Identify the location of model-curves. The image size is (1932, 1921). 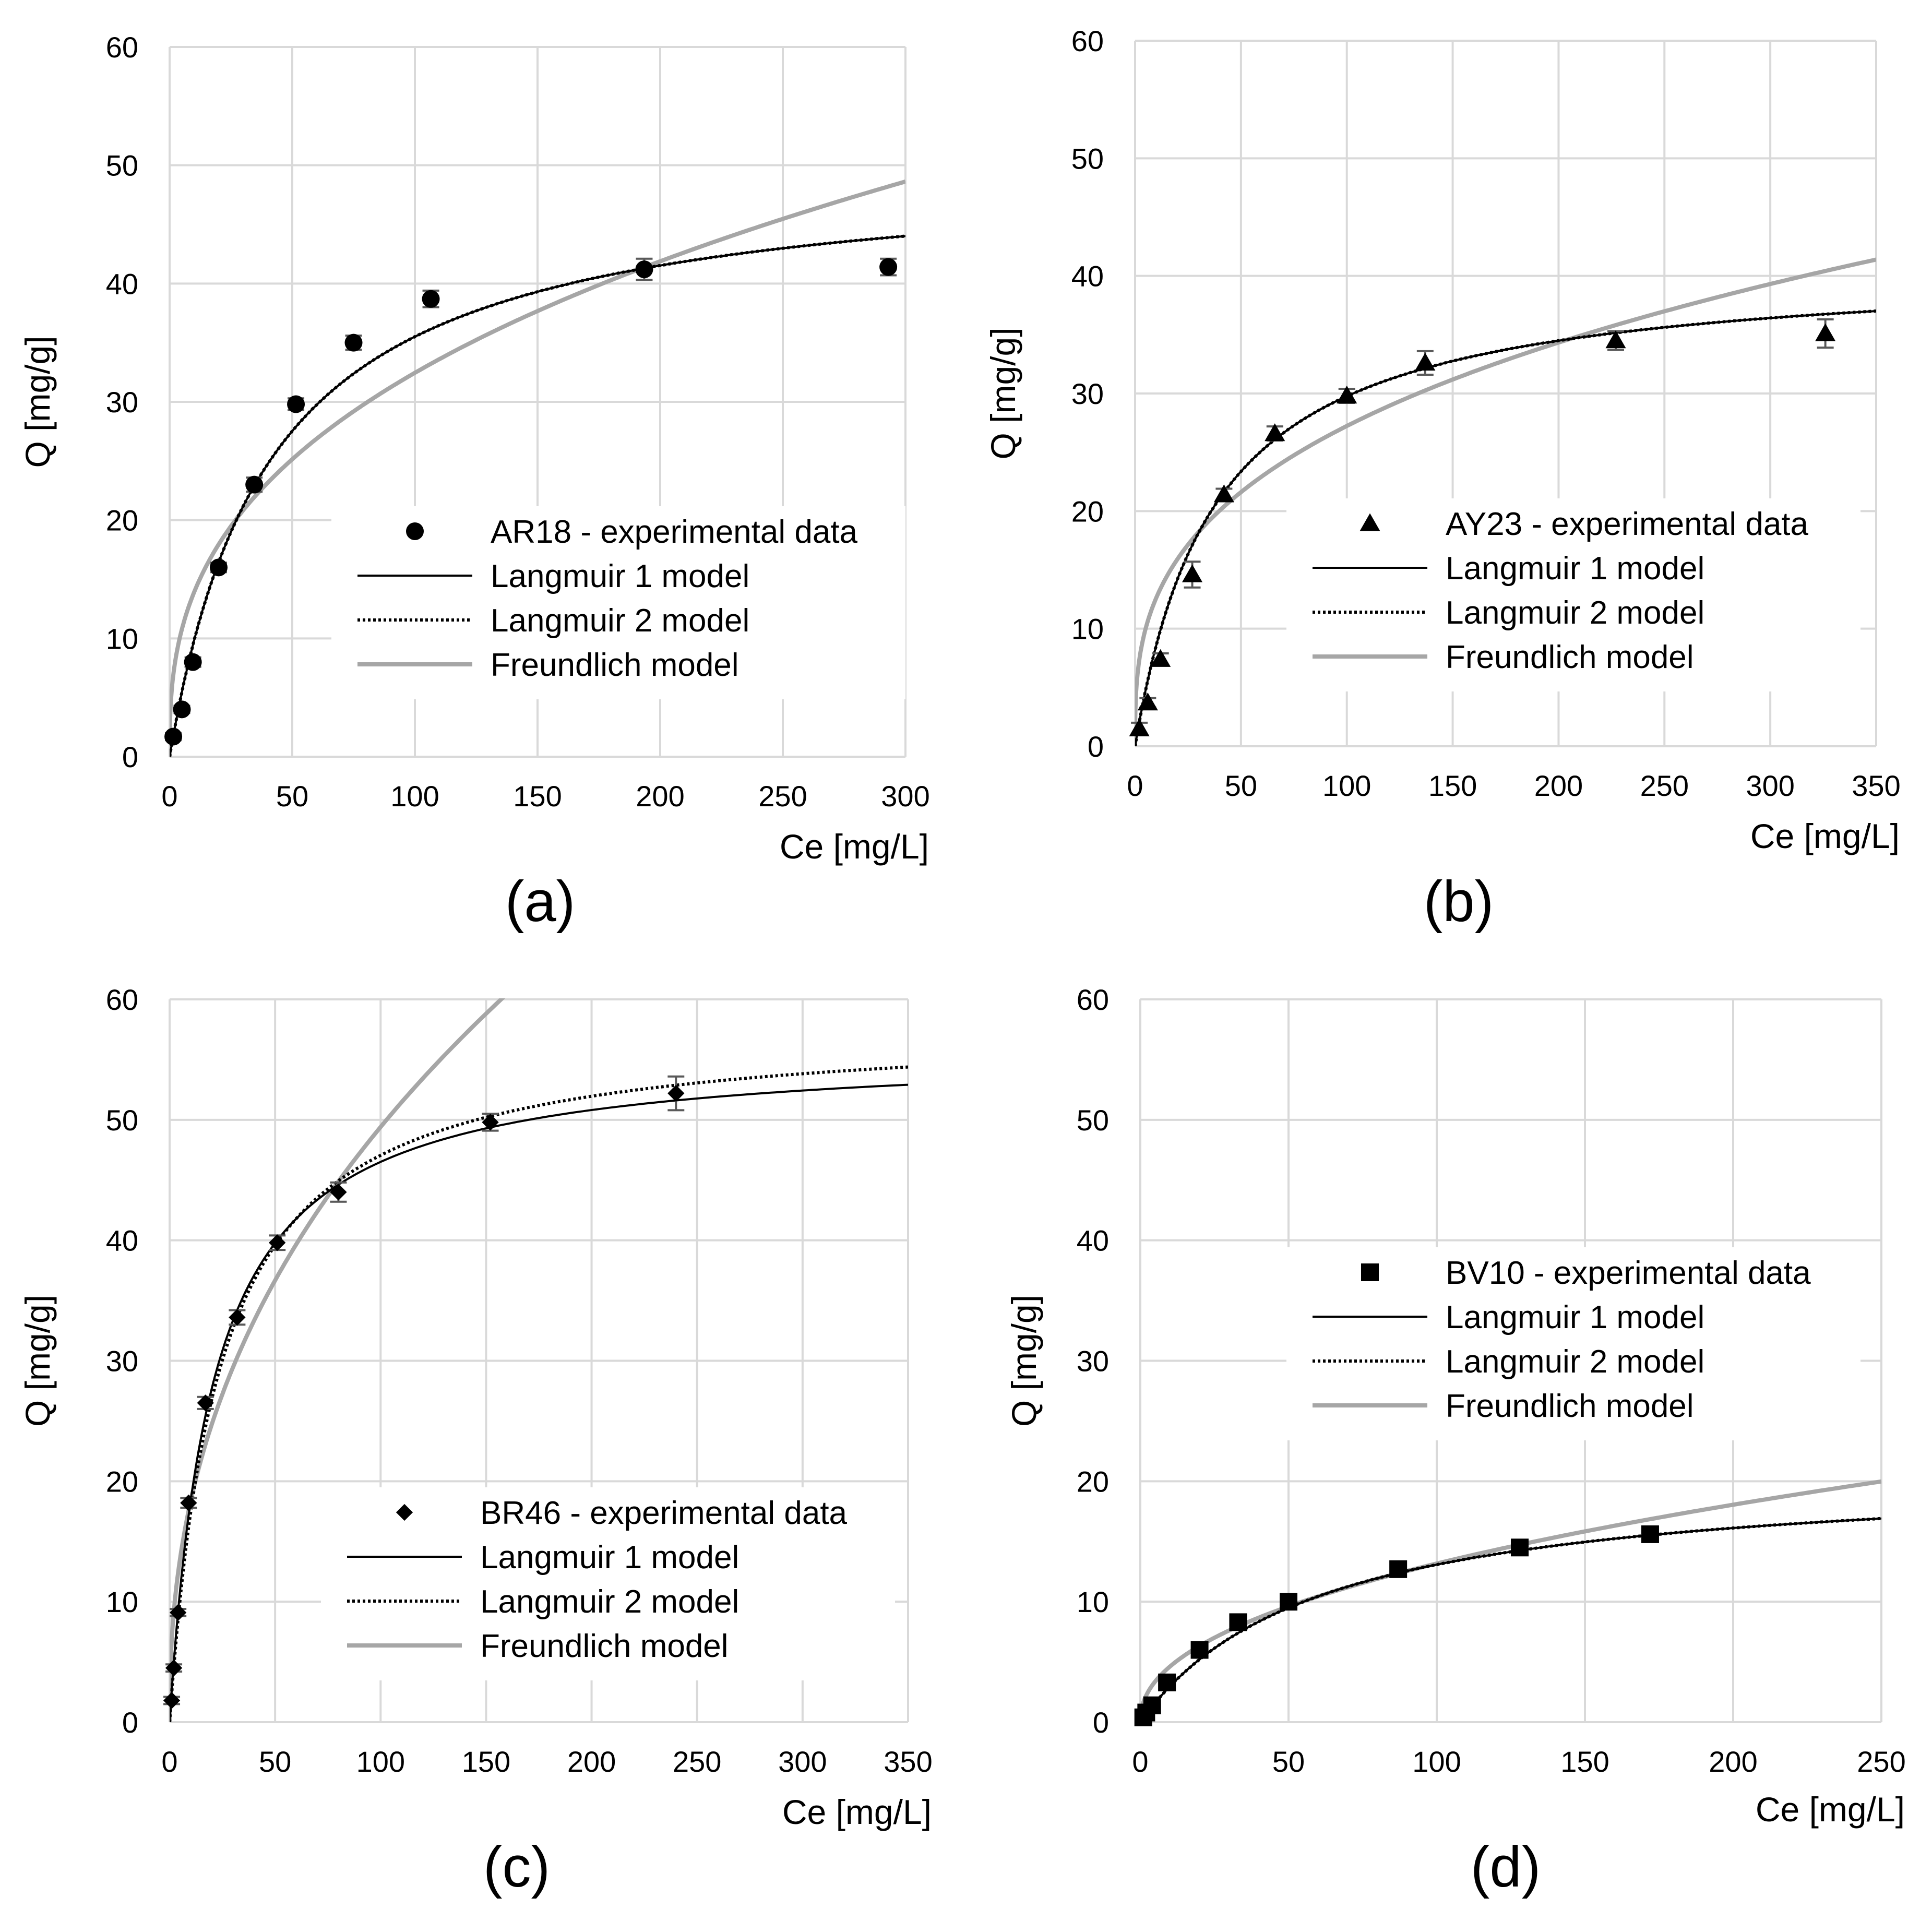
(539, 1360).